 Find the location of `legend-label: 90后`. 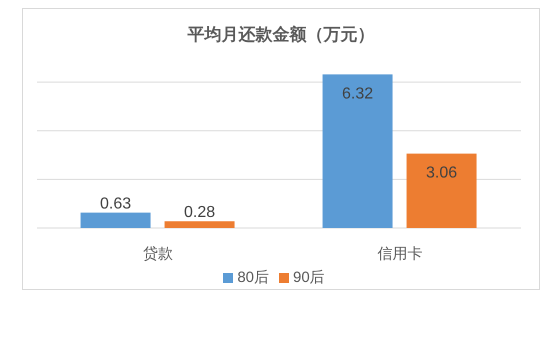

legend-label: 90后 is located at coordinates (309, 277).